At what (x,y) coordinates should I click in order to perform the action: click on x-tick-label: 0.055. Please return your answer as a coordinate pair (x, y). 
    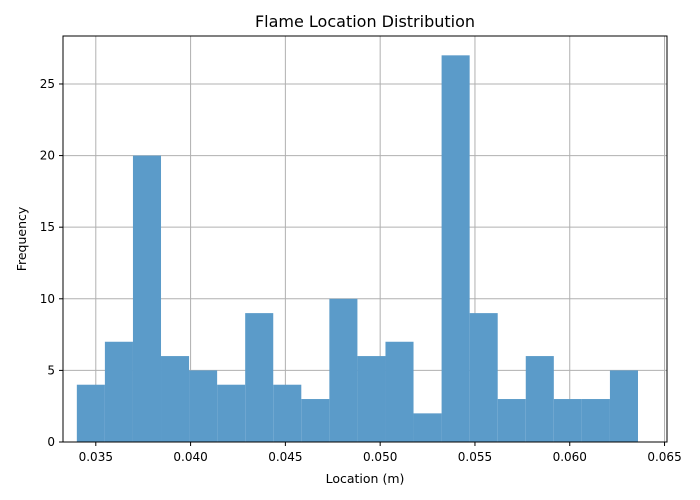
    Looking at the image, I should click on (475, 457).